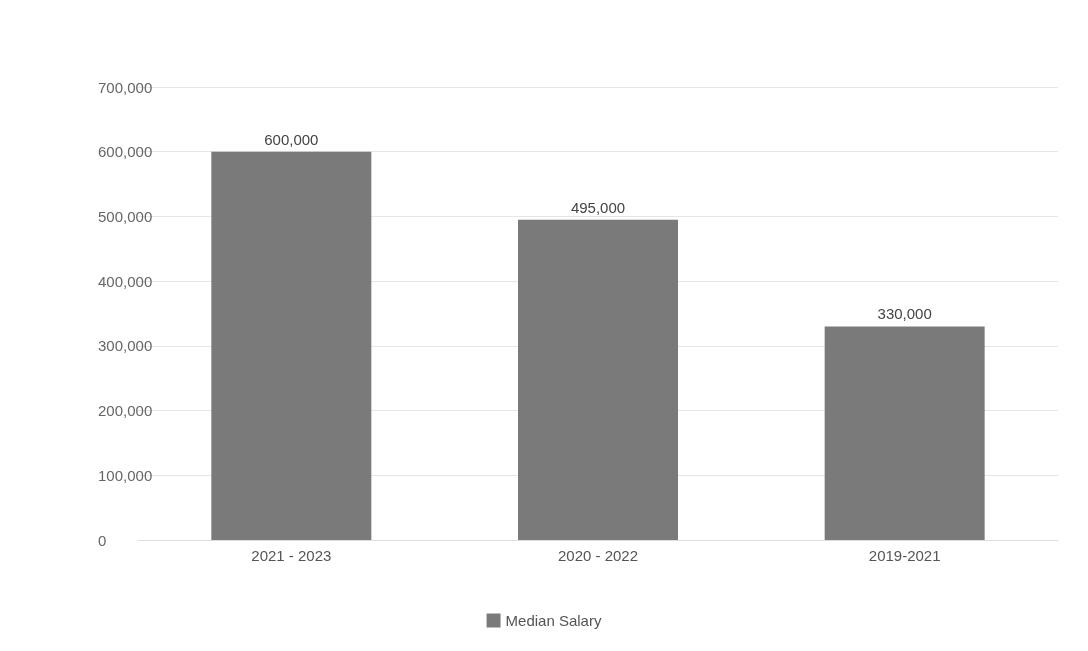  I want to click on y-tick-label: 100,000, so click(125, 475).